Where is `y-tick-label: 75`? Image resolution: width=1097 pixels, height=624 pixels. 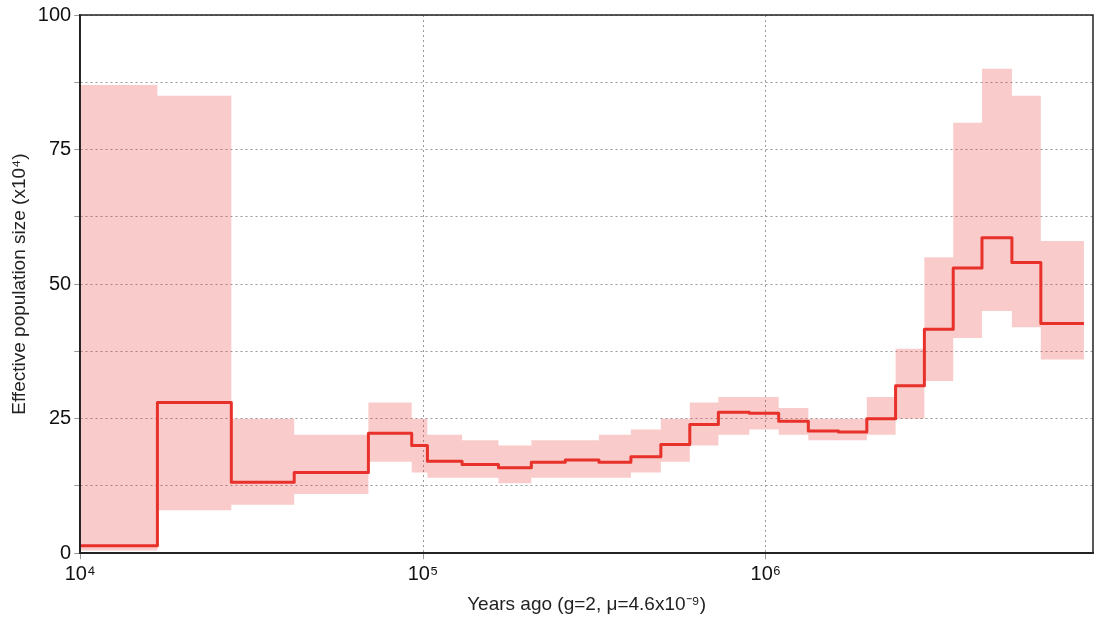 y-tick-label: 75 is located at coordinates (60, 148).